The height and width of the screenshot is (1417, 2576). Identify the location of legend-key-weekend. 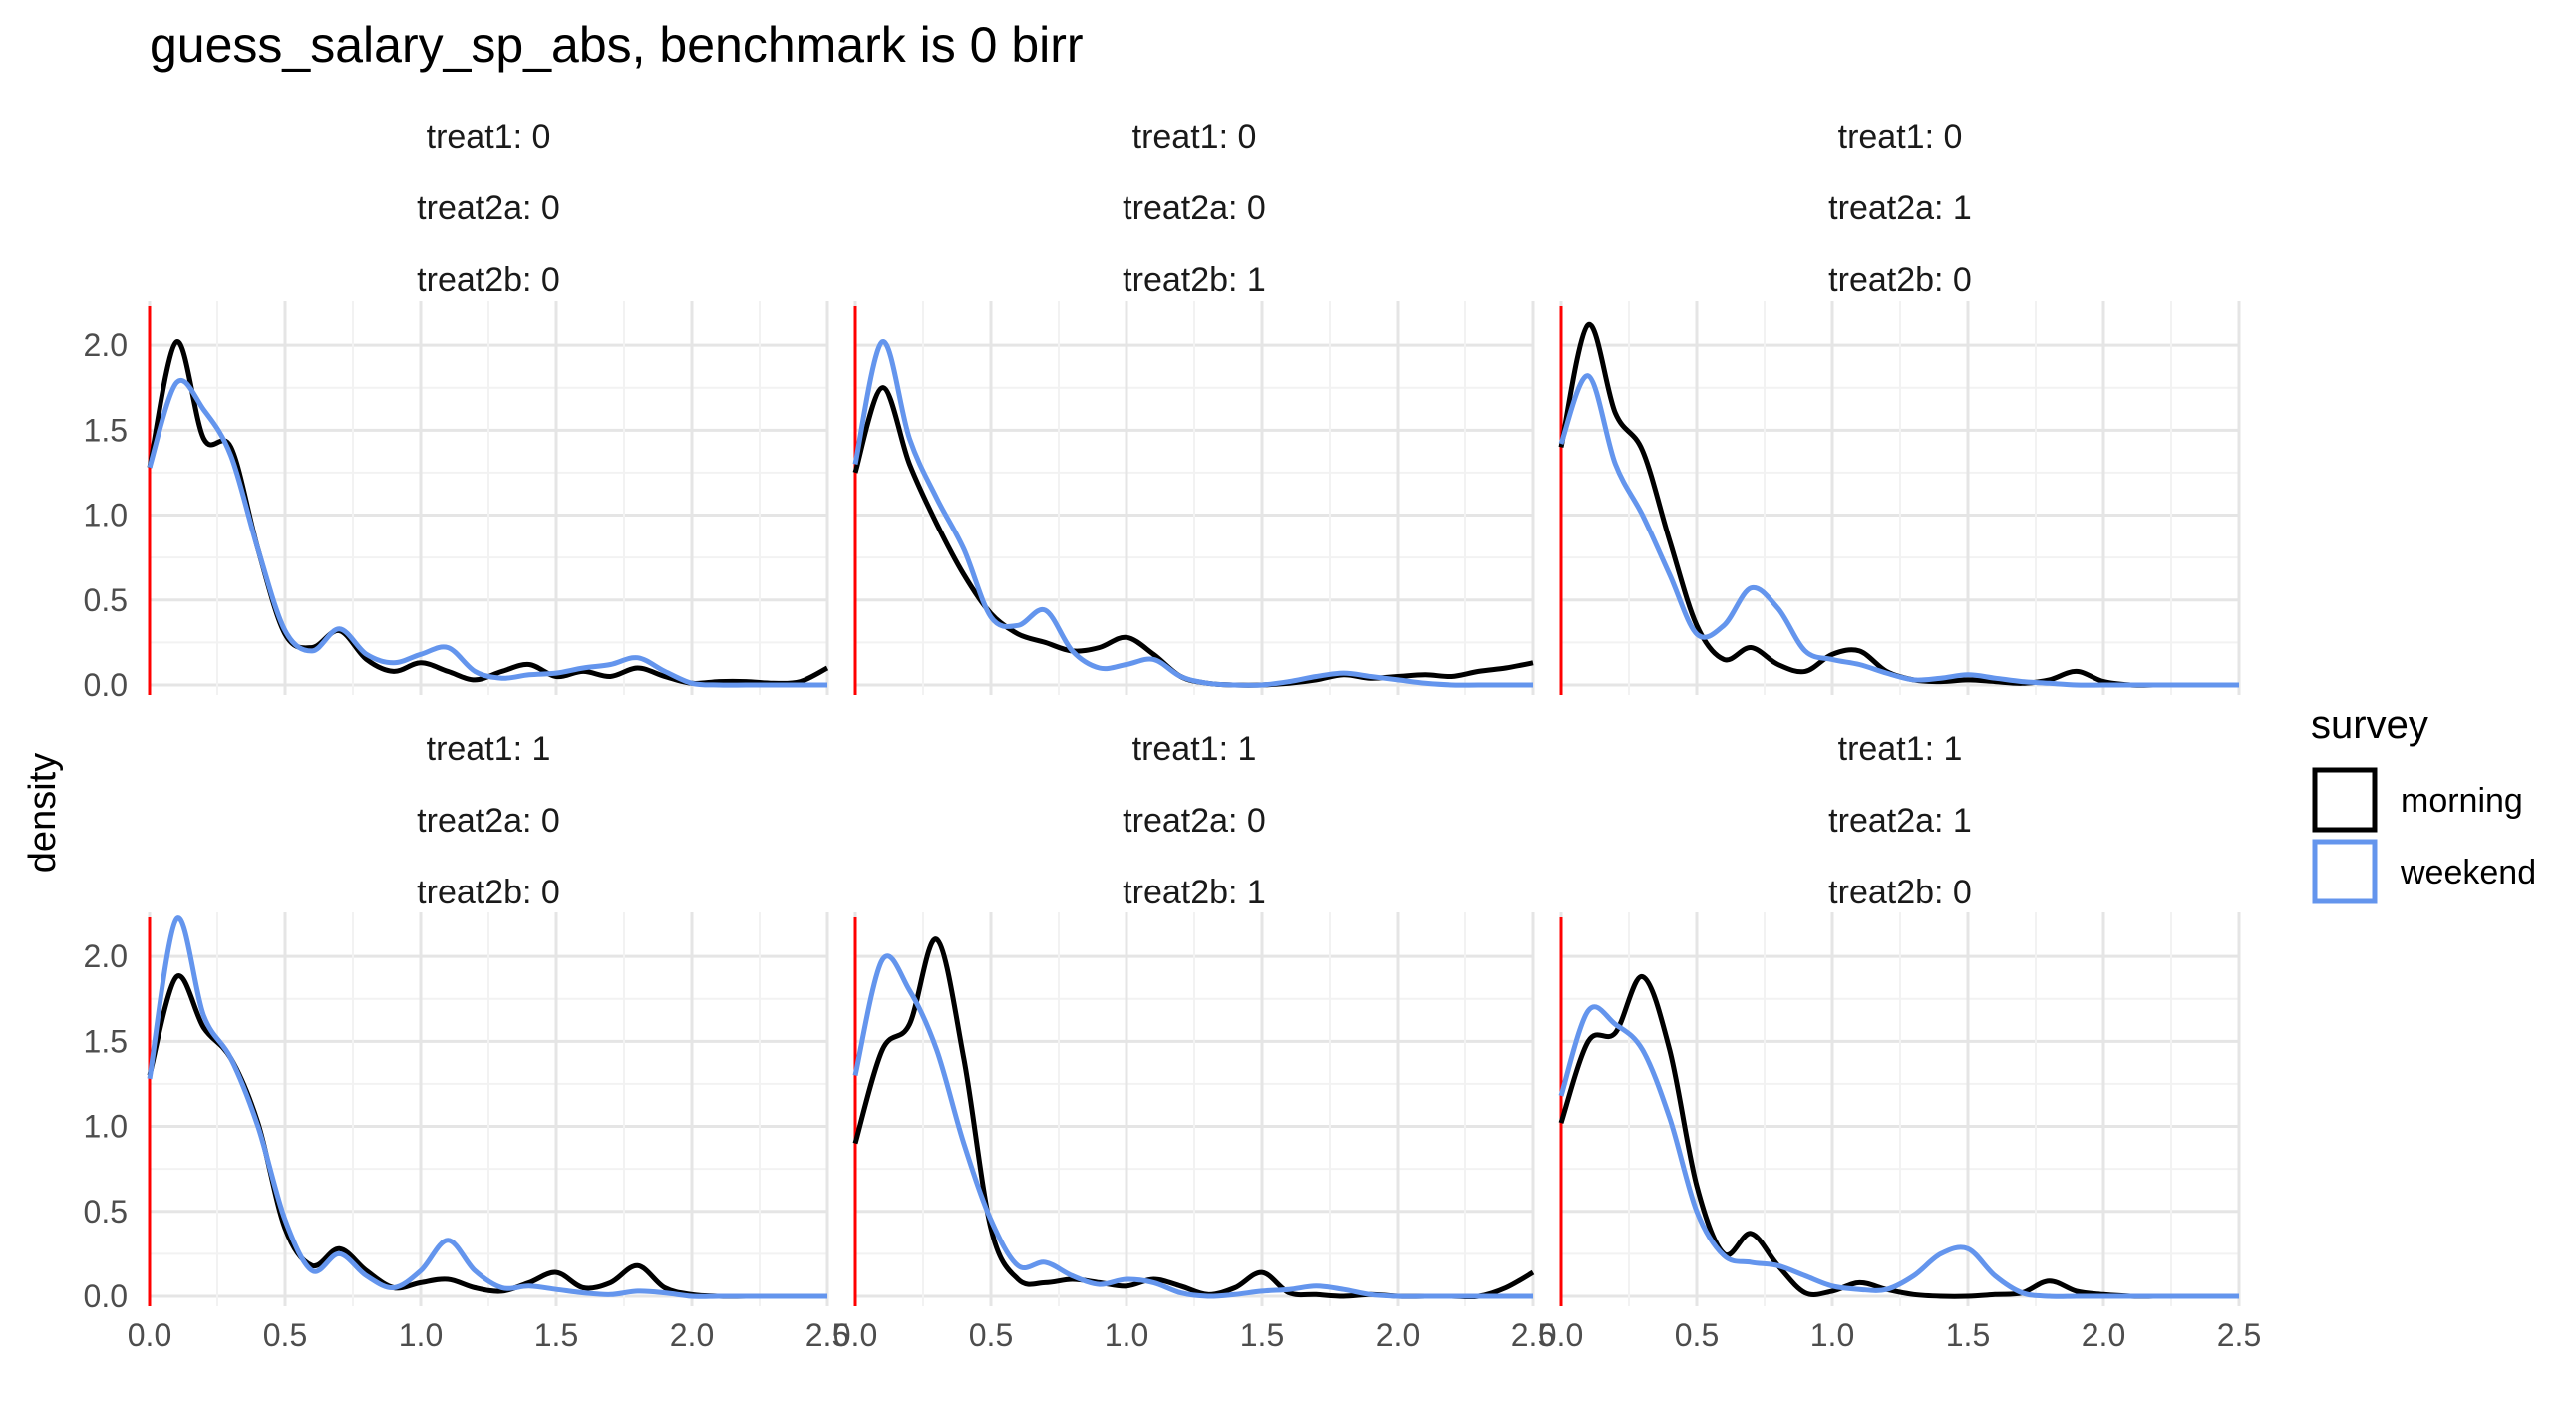
(2345, 871).